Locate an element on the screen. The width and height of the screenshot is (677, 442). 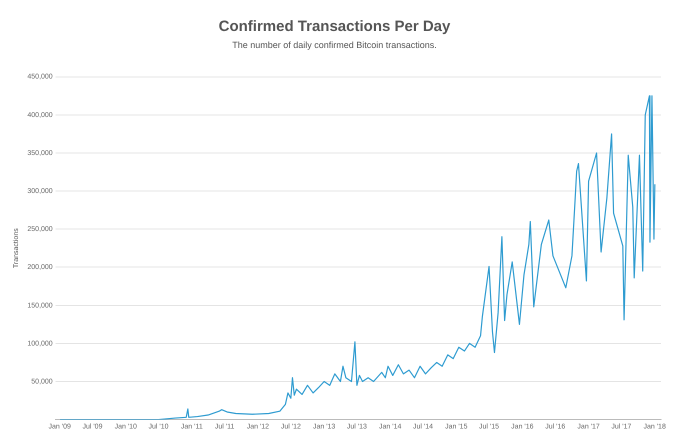
chart-title: Confirmed Transactions Per Day is located at coordinates (335, 27).